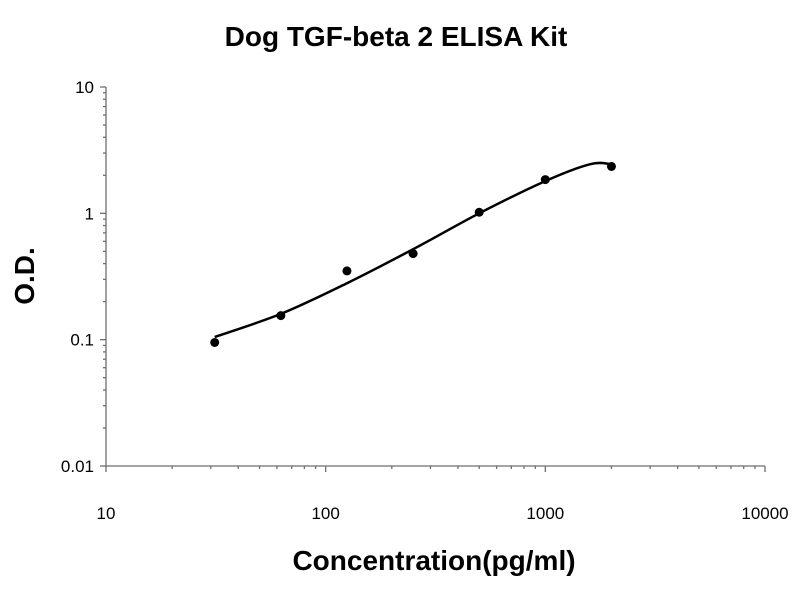 The height and width of the screenshot is (600, 800). Describe the element at coordinates (433, 560) in the screenshot. I see `x-axis-title: Concentration(pg/ml)` at that location.